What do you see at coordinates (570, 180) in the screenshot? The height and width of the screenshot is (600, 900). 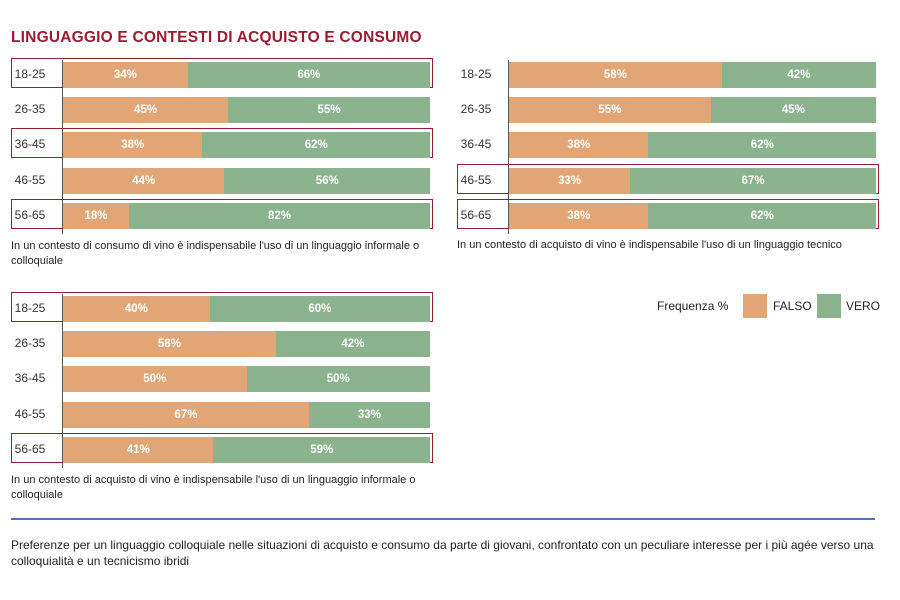 I see `bar-segment-falso: 33%` at bounding box center [570, 180].